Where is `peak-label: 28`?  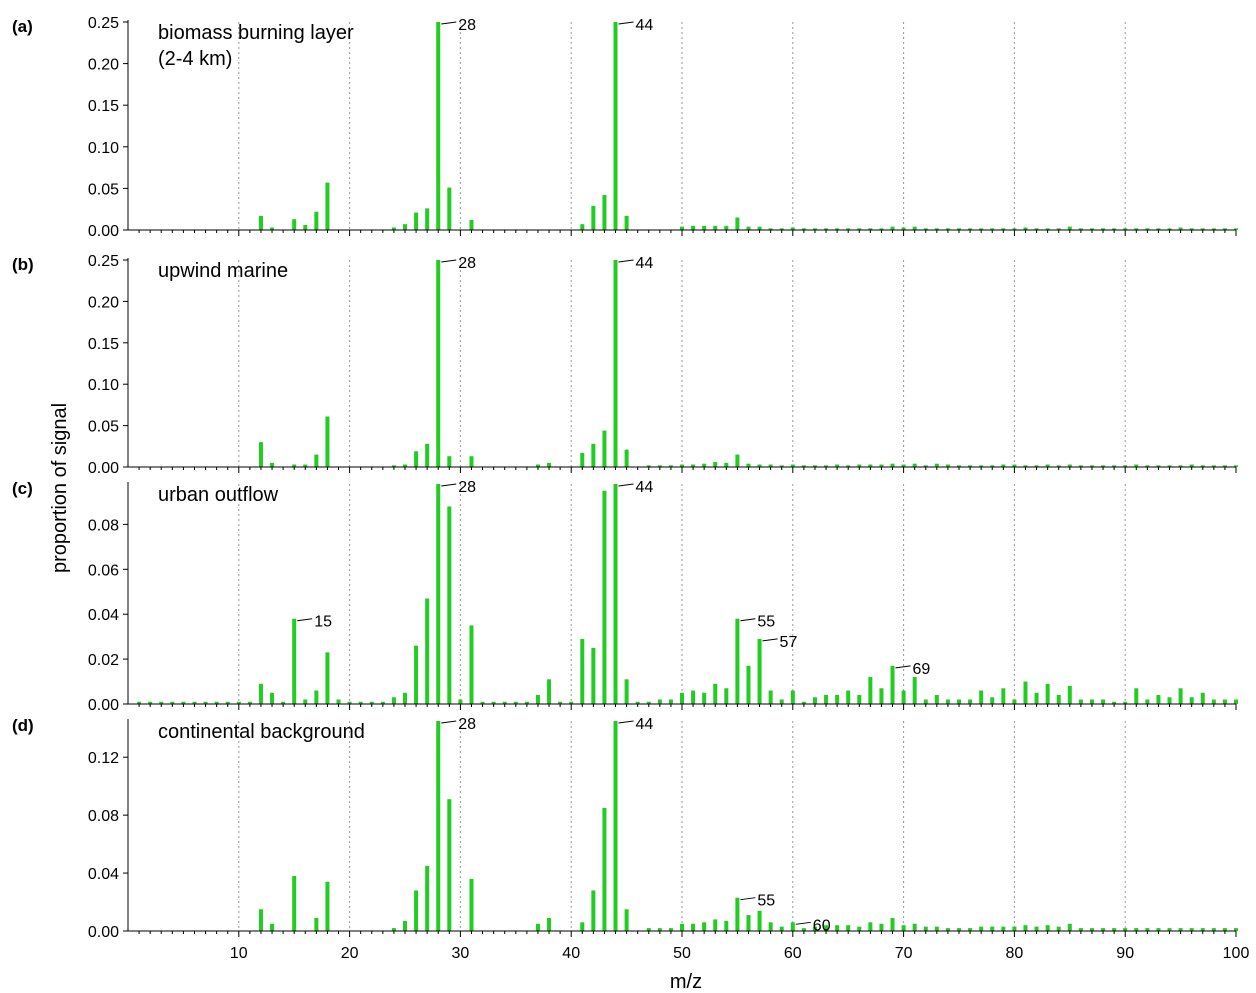 peak-label: 28 is located at coordinates (467, 263).